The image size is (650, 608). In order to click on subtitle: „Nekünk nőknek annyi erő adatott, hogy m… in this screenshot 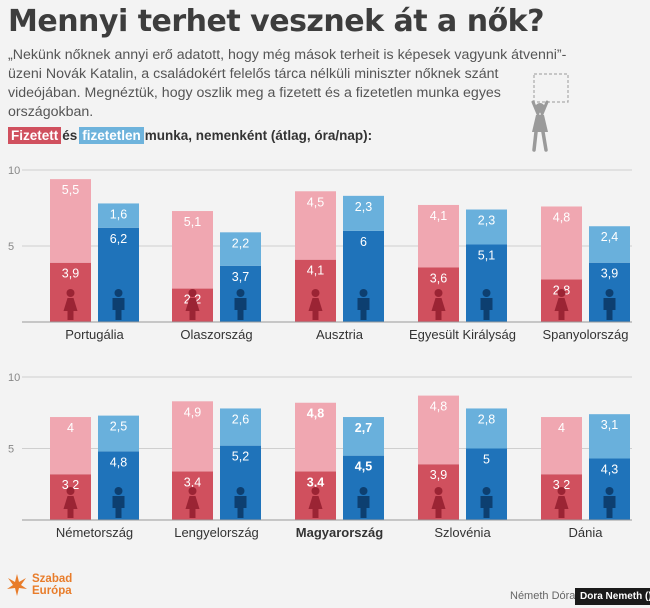, I will do `click(287, 83)`.